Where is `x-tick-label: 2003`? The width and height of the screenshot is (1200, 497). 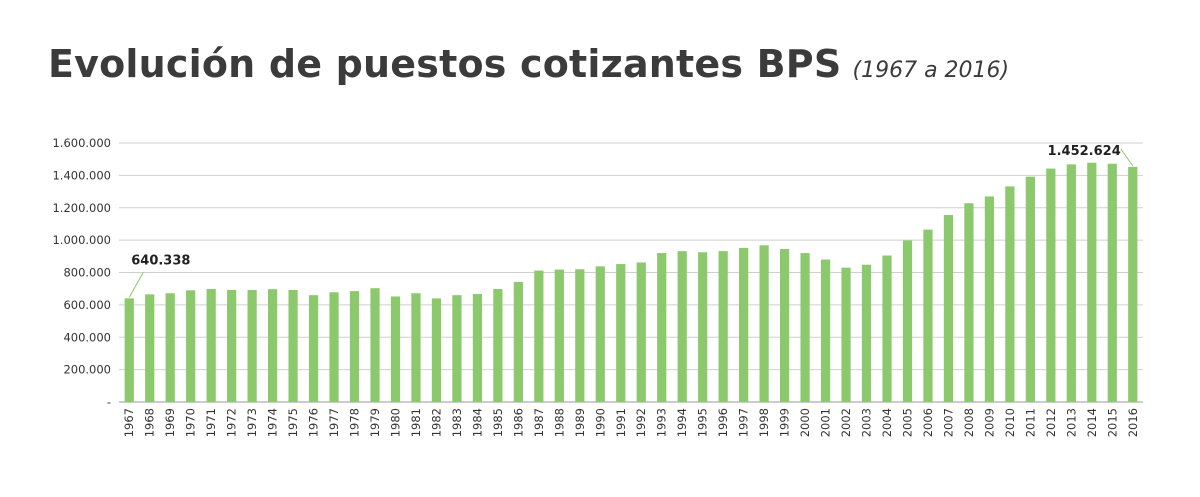 x-tick-label: 2003 is located at coordinates (867, 422).